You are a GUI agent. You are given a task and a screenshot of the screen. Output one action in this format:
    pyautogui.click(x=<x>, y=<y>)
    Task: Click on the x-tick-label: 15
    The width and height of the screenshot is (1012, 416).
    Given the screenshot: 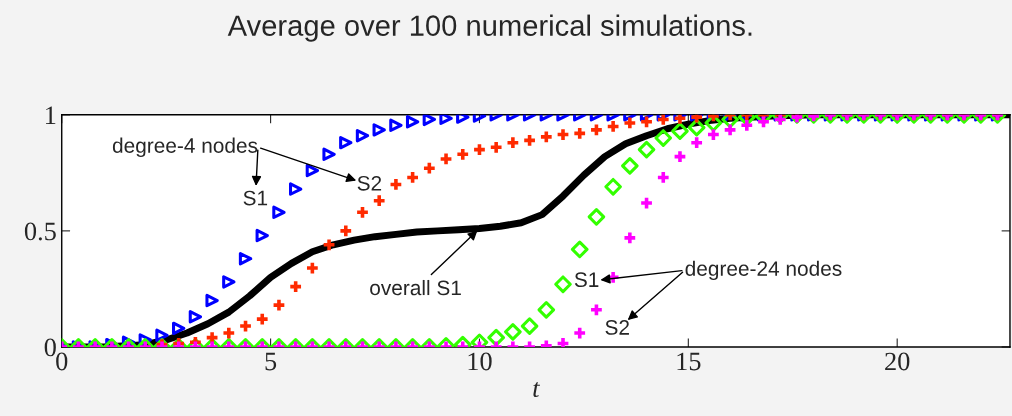 What is the action you would take?
    pyautogui.click(x=689, y=361)
    